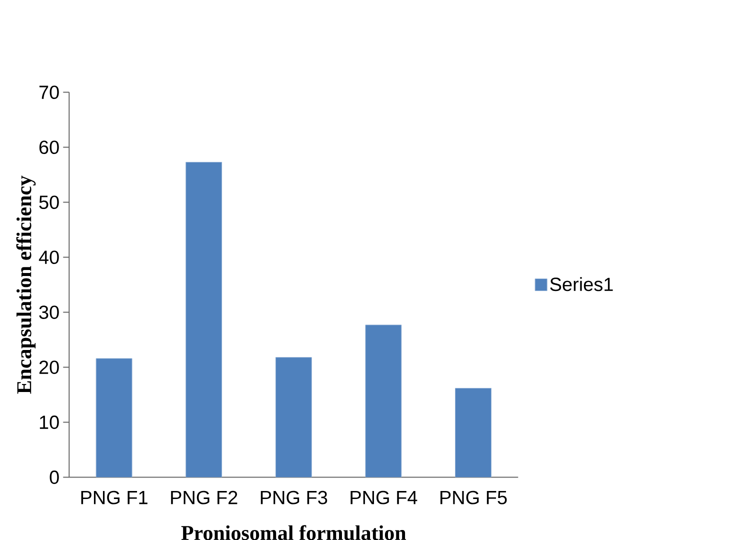 The height and width of the screenshot is (540, 734). I want to click on y-tick-label: 0, so click(54, 477).